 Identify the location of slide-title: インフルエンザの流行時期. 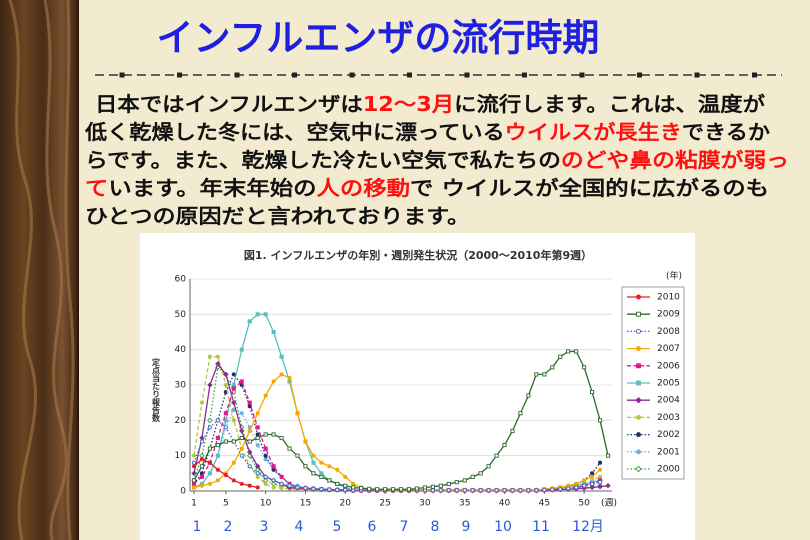
(378, 38).